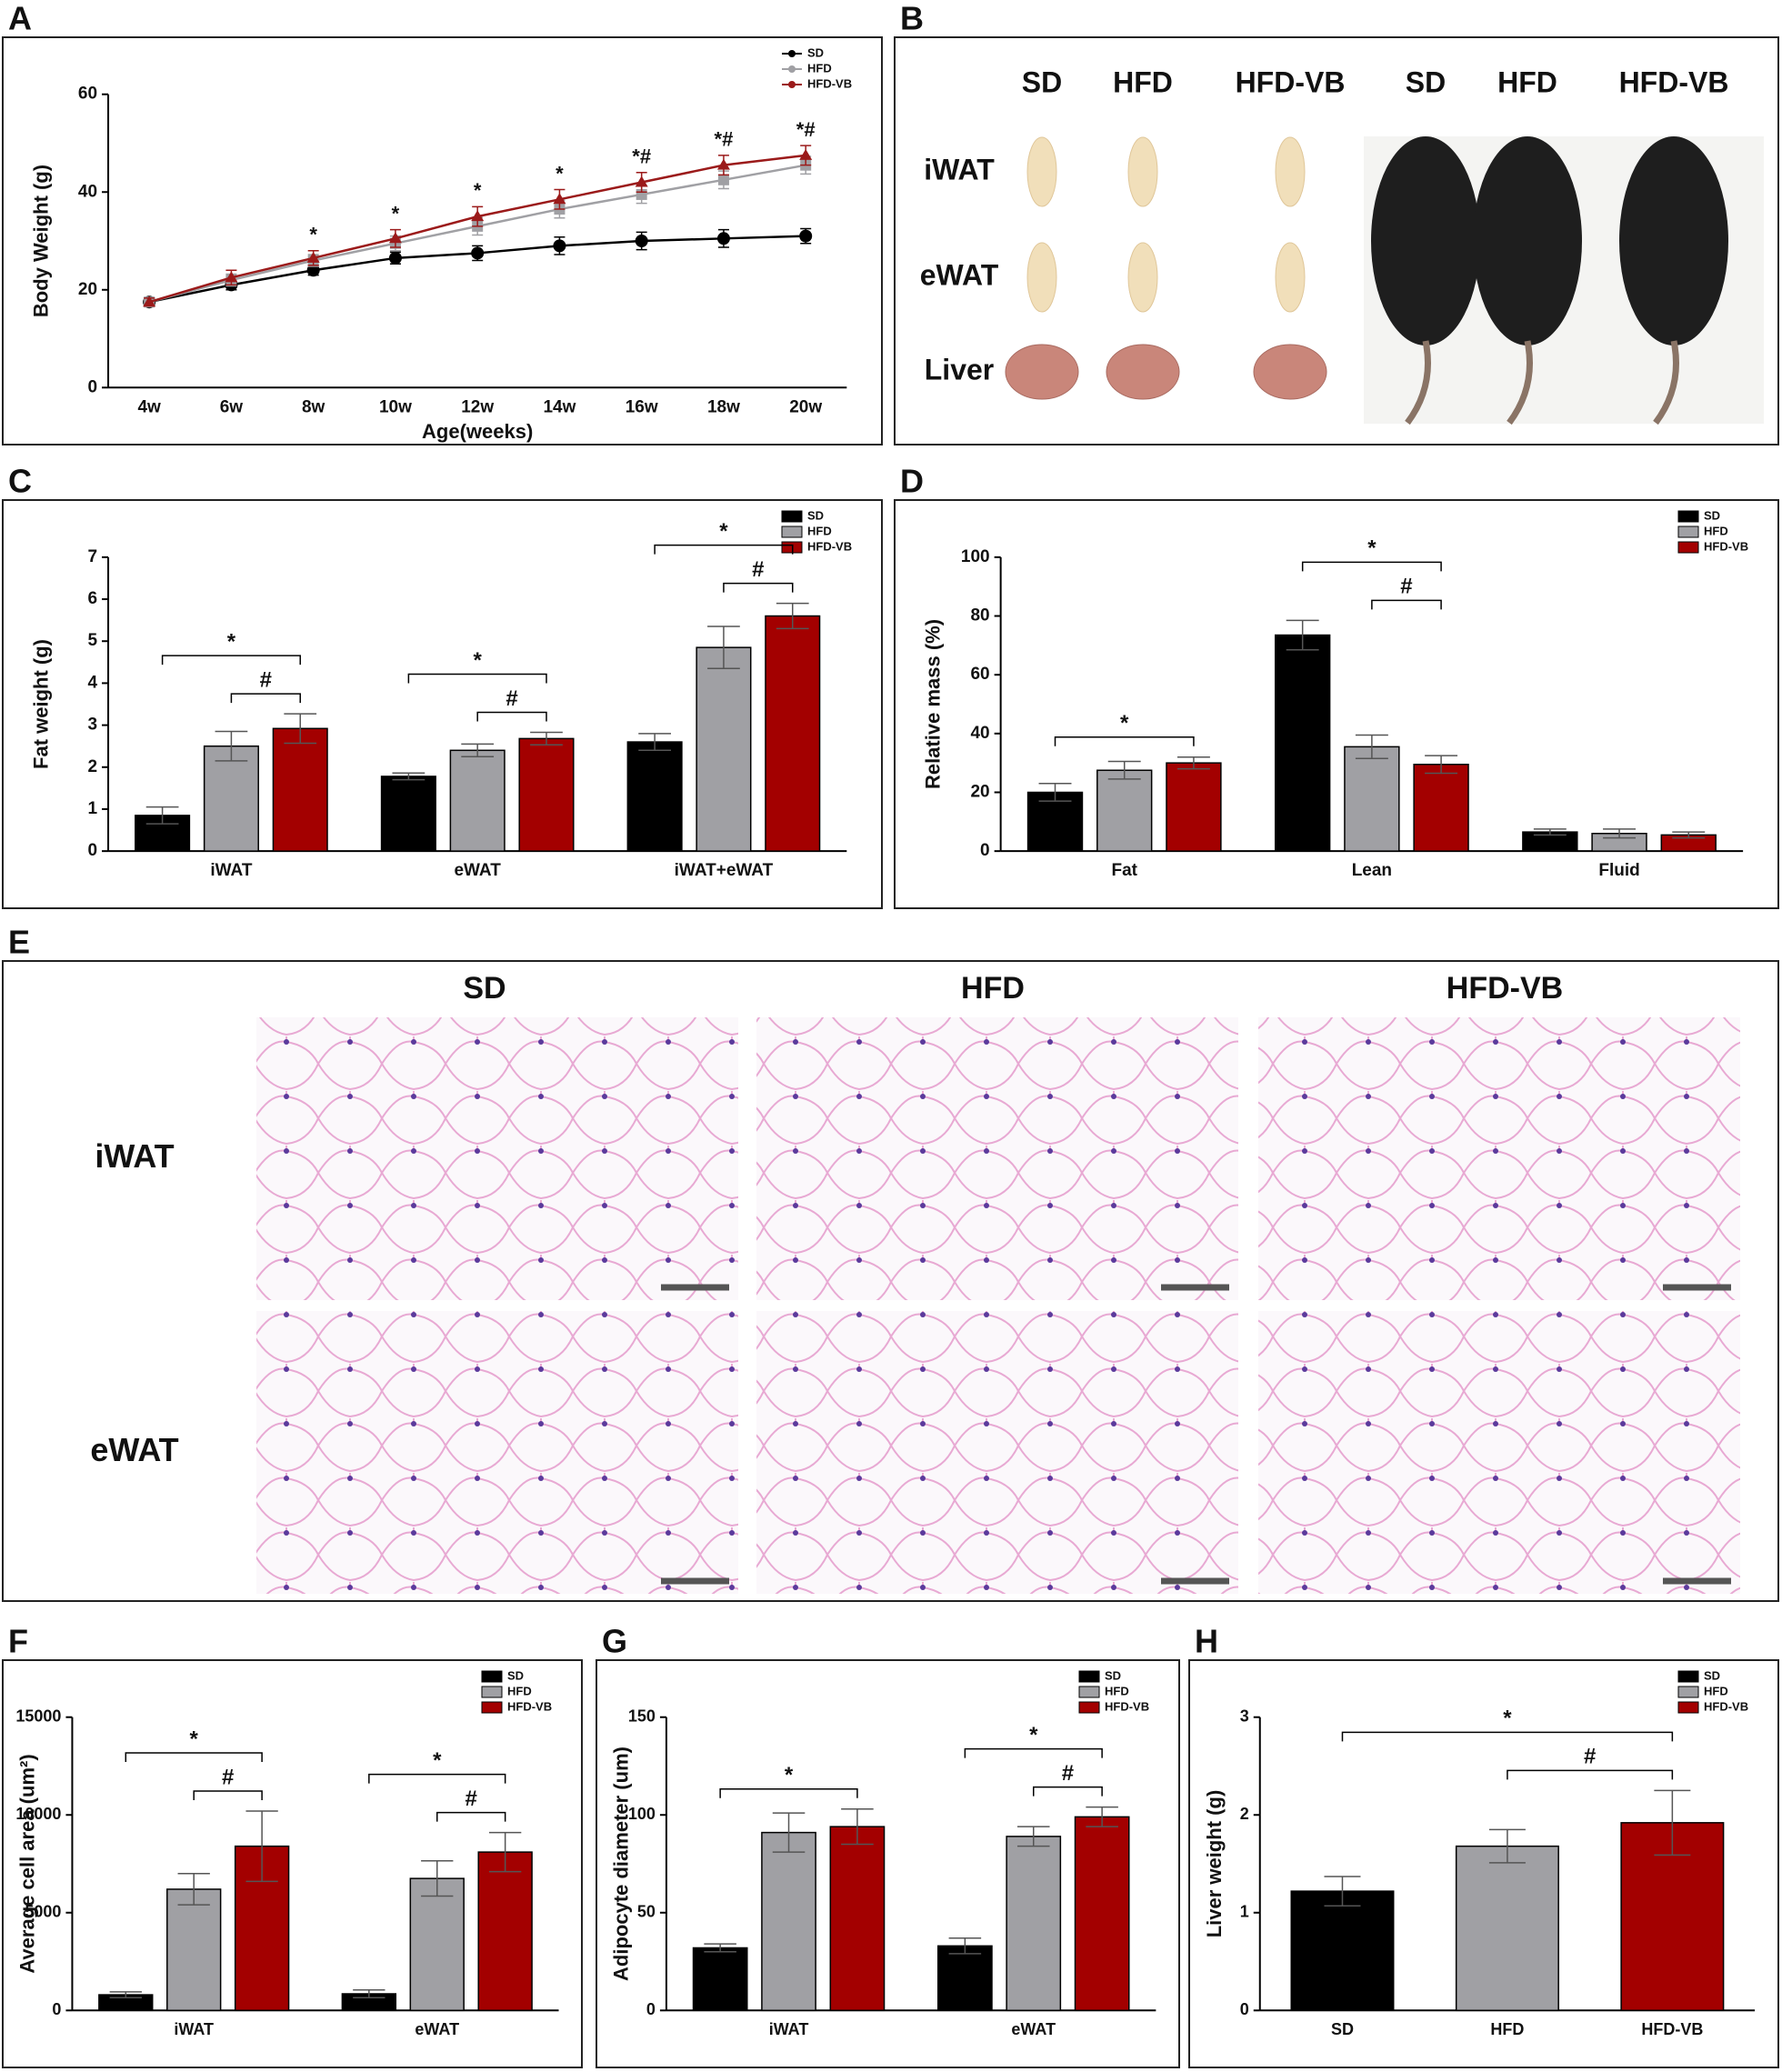  I want to click on significance-bracket, so click(1372, 566).